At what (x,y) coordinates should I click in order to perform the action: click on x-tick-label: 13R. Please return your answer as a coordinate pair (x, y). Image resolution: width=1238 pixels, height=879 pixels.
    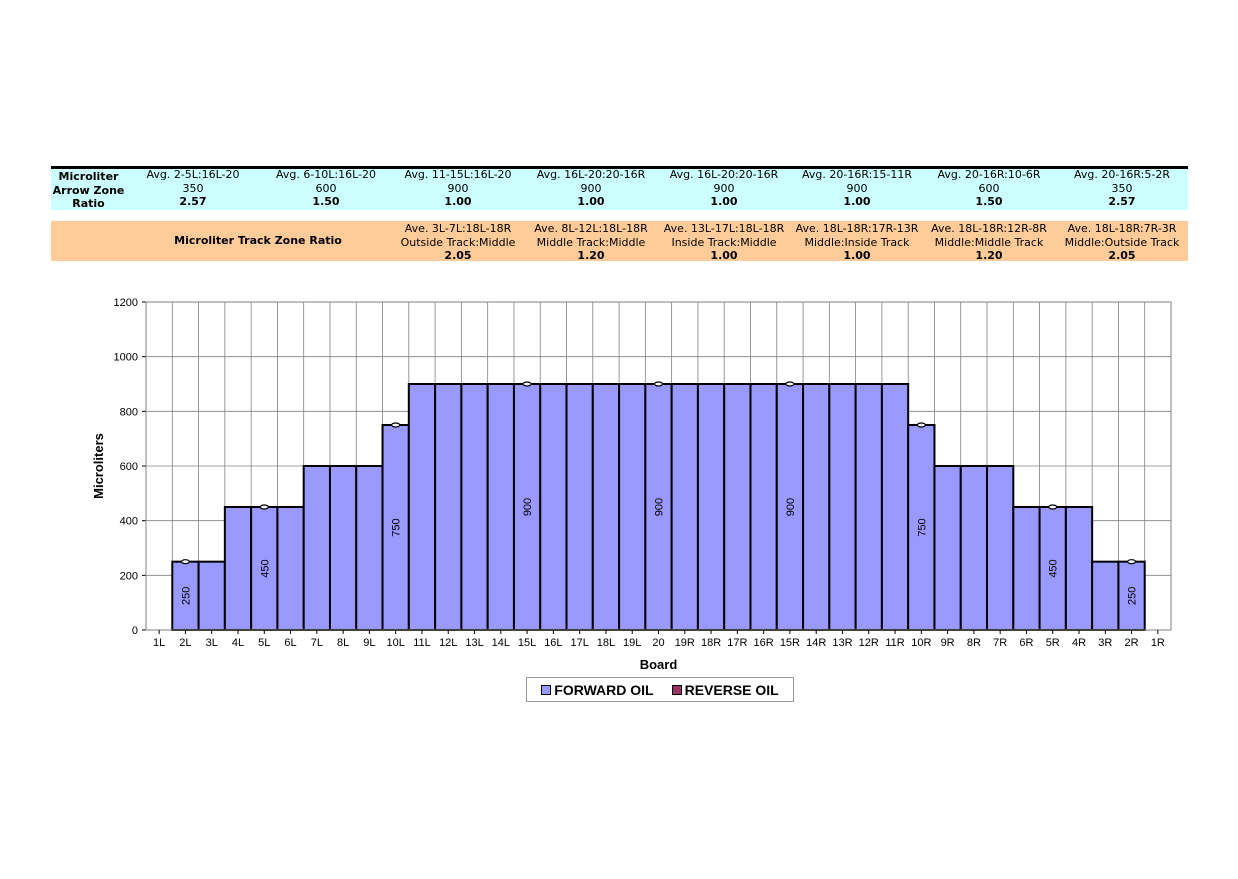
    Looking at the image, I should click on (842, 643).